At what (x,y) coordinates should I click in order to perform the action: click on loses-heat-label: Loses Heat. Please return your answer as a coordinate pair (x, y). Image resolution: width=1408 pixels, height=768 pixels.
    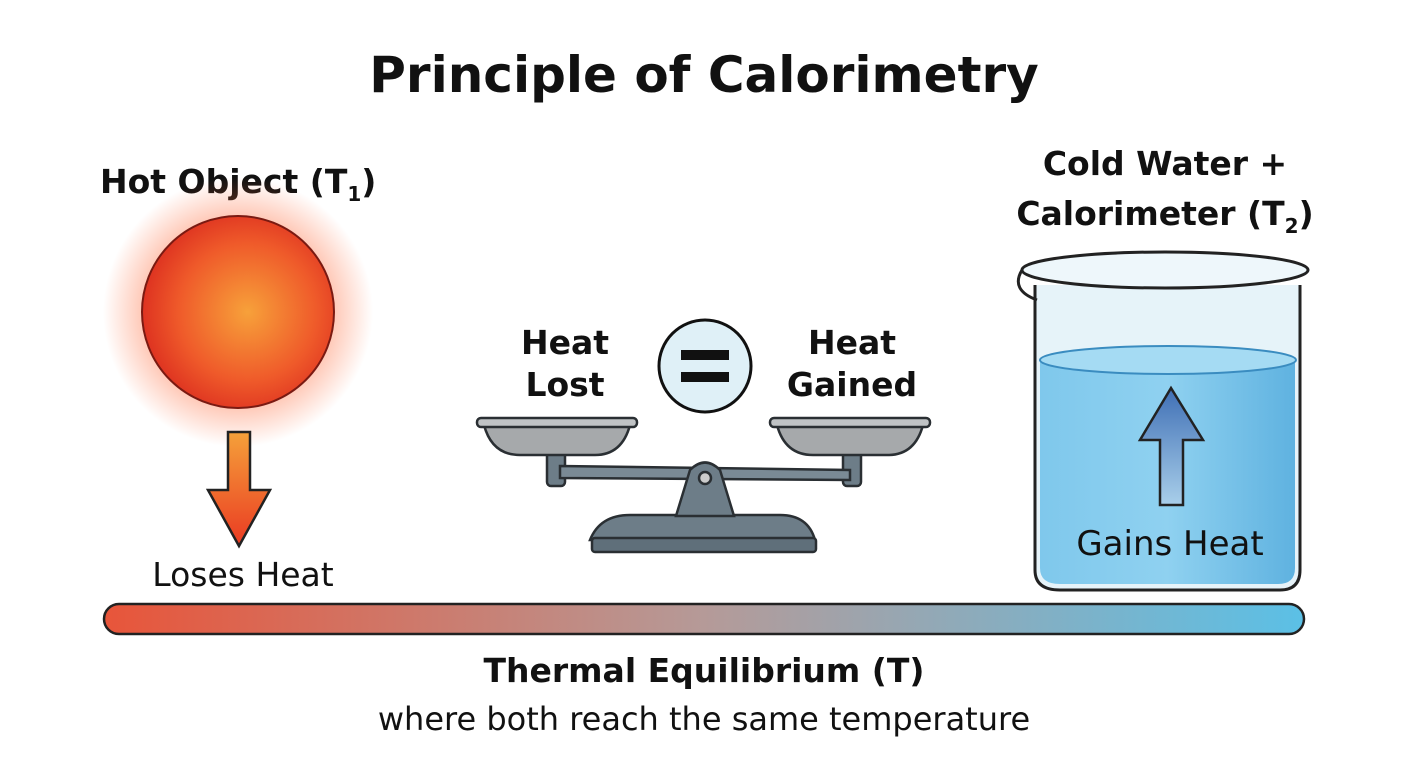
    Looking at the image, I should click on (243, 574).